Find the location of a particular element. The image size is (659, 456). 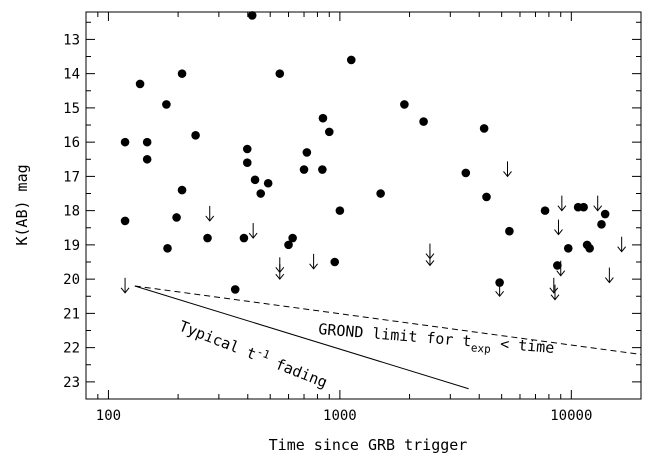

y-tick-label: 16 is located at coordinates (71, 143).